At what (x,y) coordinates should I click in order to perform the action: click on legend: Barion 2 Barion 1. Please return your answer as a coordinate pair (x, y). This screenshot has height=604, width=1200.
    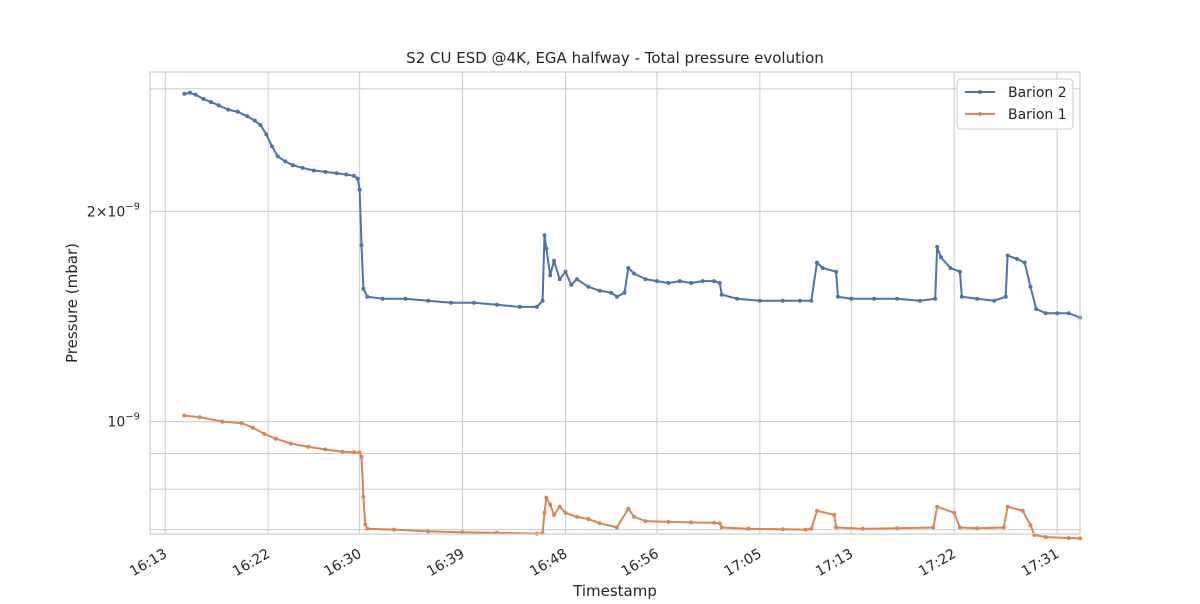
    Looking at the image, I should click on (1015, 104).